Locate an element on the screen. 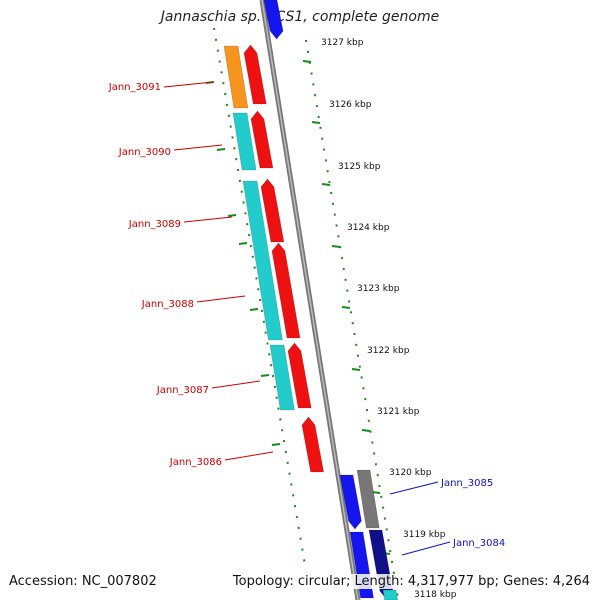 This screenshot has height=600, width=600. gene-label: Jann_3091 is located at coordinates (134, 87).